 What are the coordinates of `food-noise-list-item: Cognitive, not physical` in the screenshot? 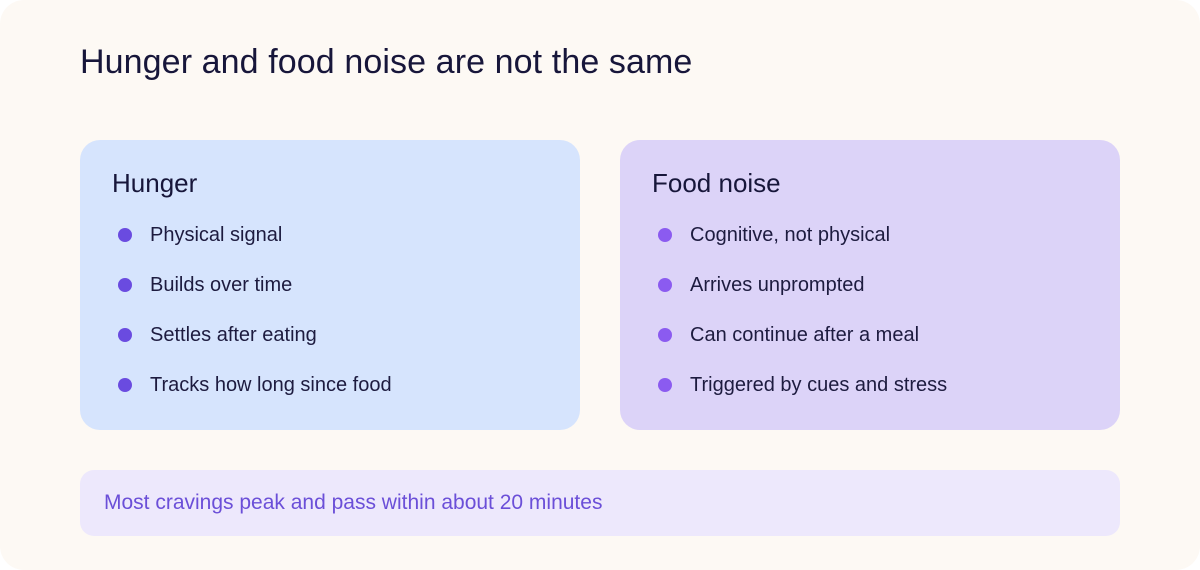 It's located at (774, 235).